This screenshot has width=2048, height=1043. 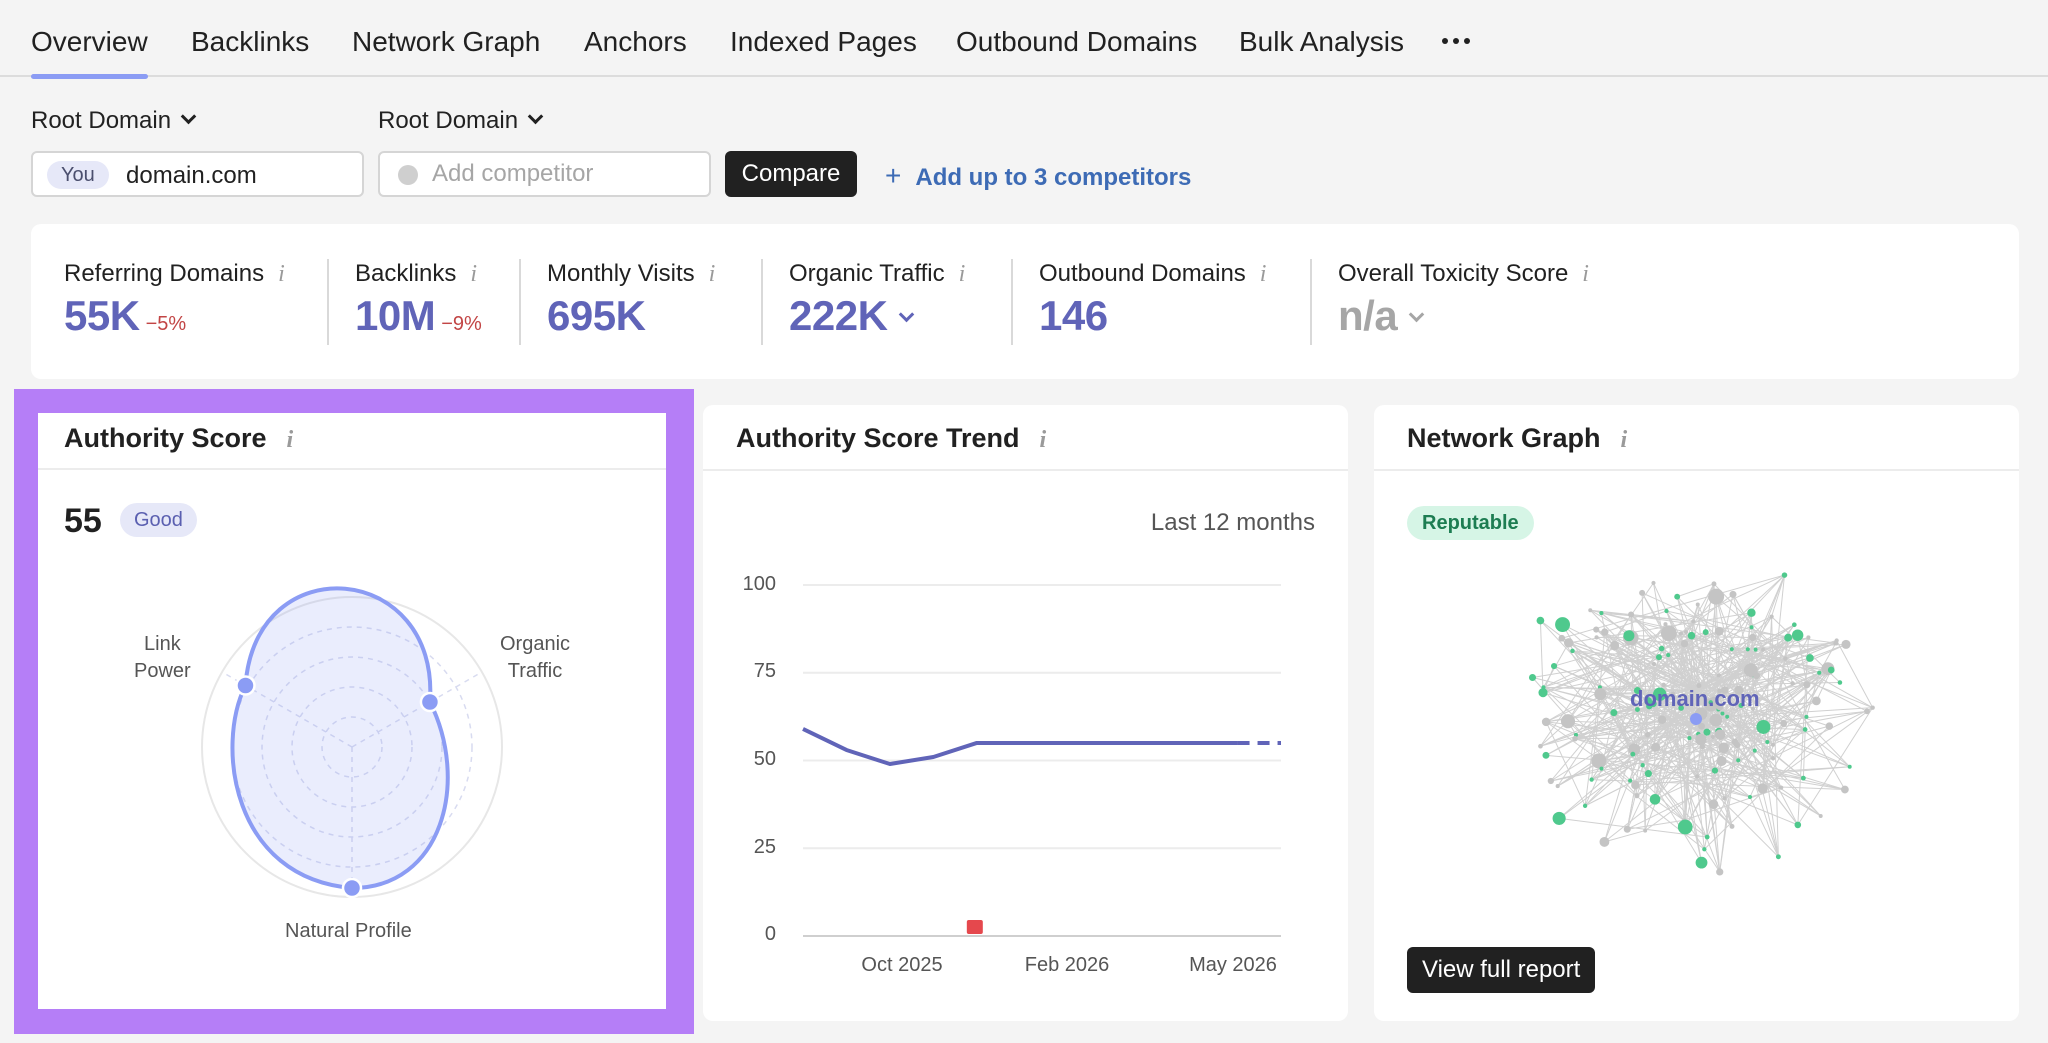 I want to click on tab-bulk-analysis: Bulk Analysis, so click(x=1321, y=41).